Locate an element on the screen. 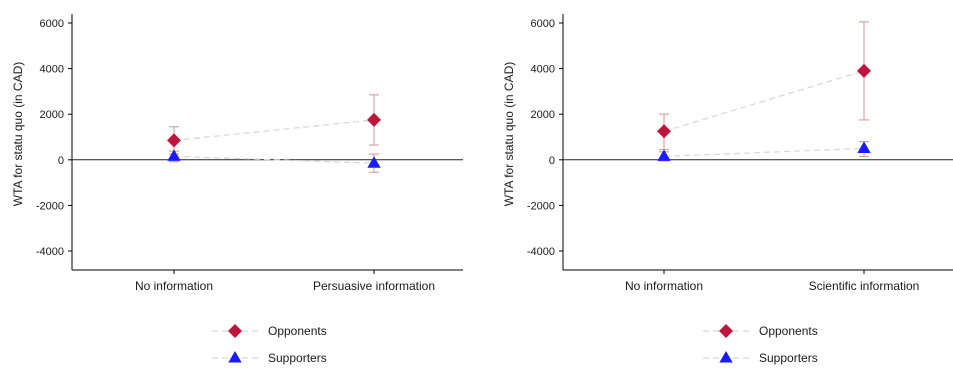  x-category-label: Persuasive information is located at coordinates (374, 286).